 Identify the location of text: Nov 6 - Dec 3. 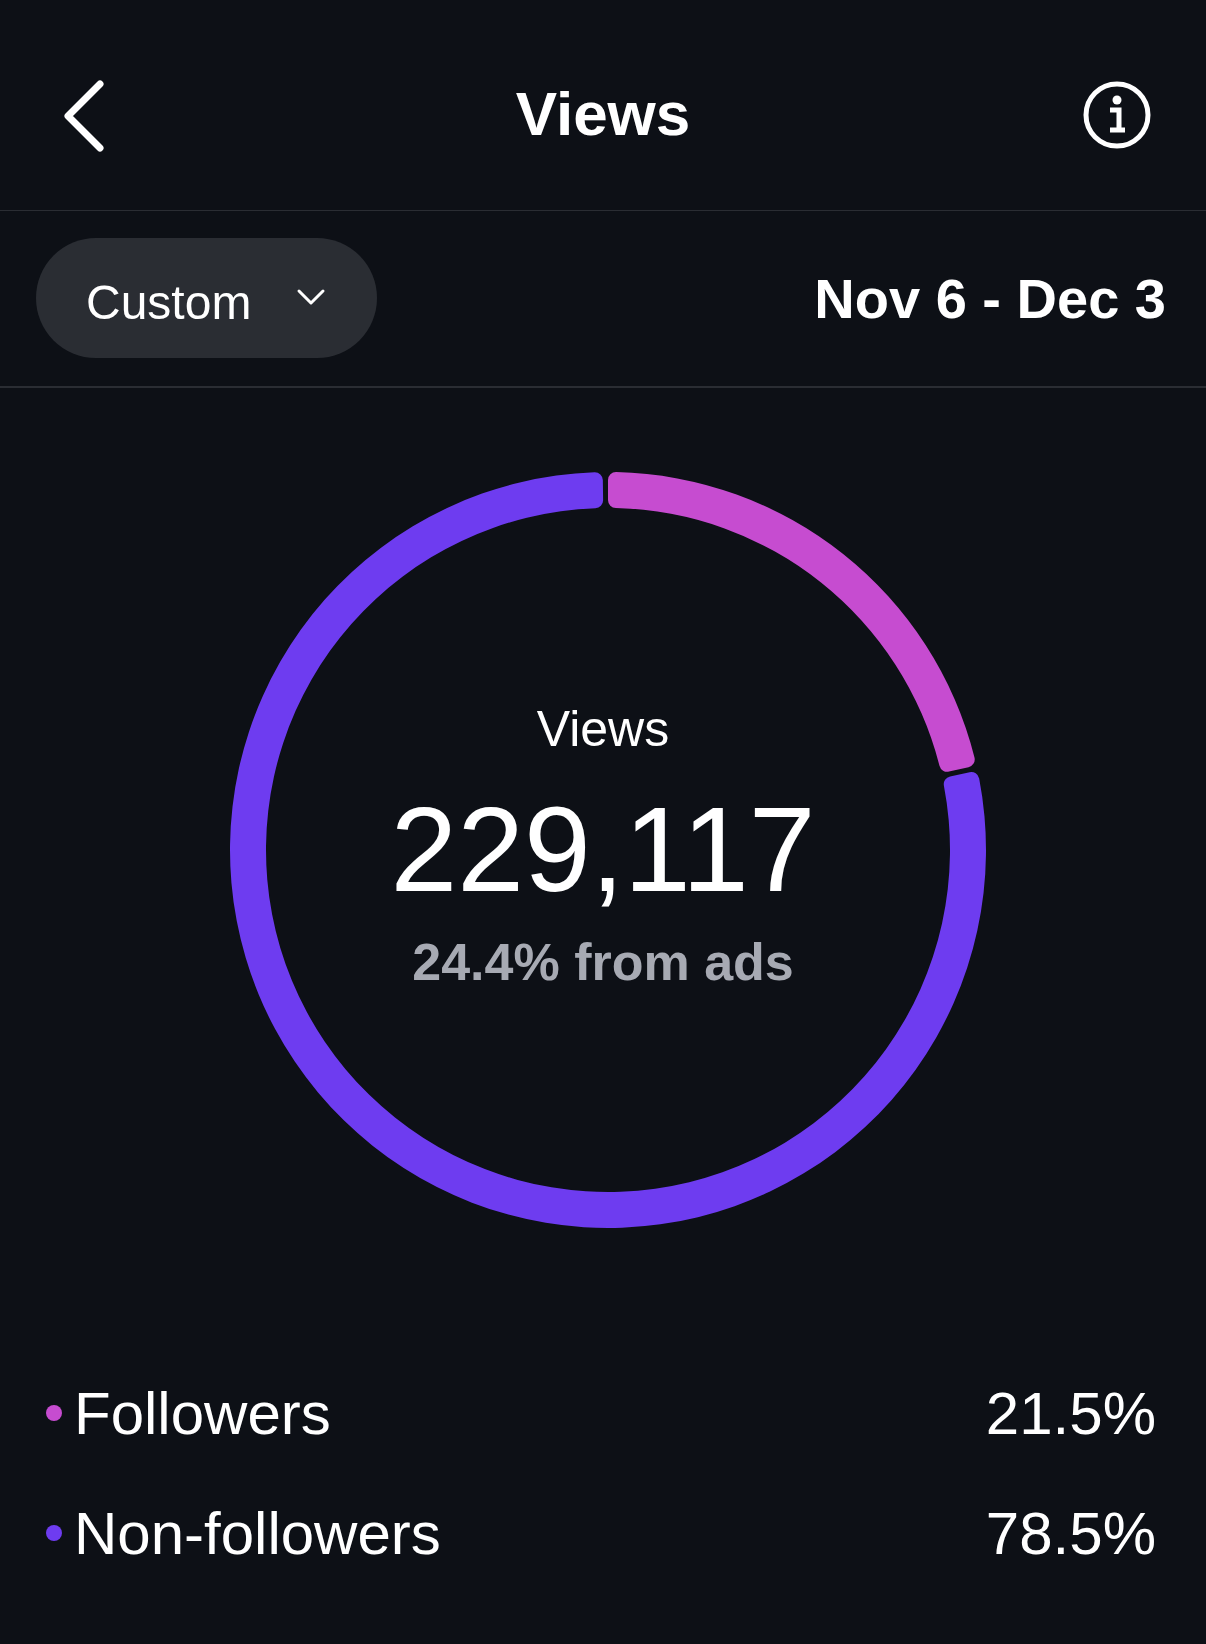
(990, 298).